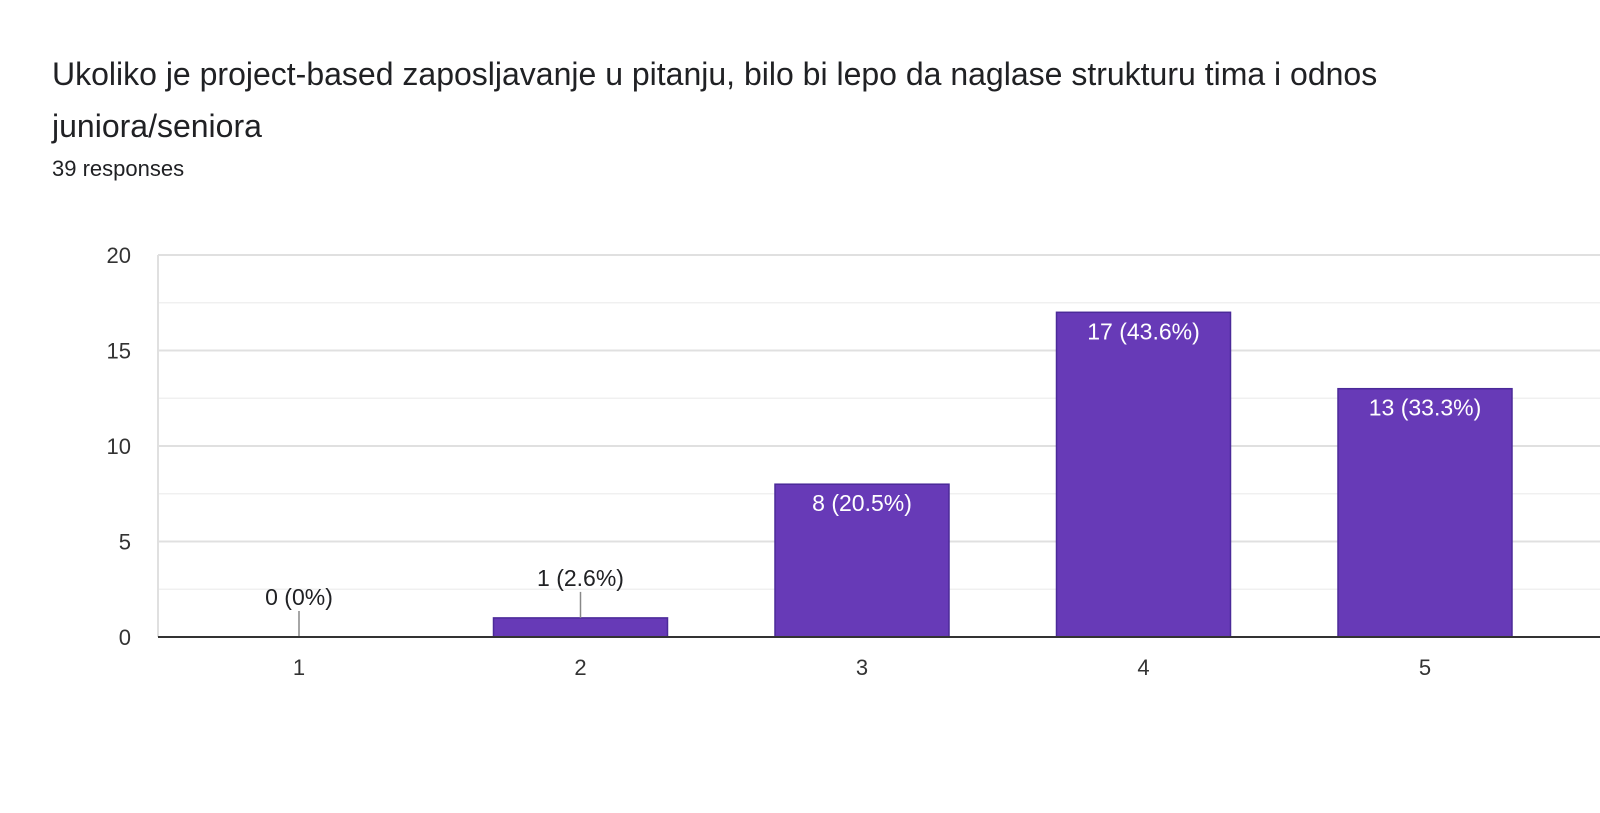  Describe the element at coordinates (1425, 667) in the screenshot. I see `x-tick-label: 5` at that location.